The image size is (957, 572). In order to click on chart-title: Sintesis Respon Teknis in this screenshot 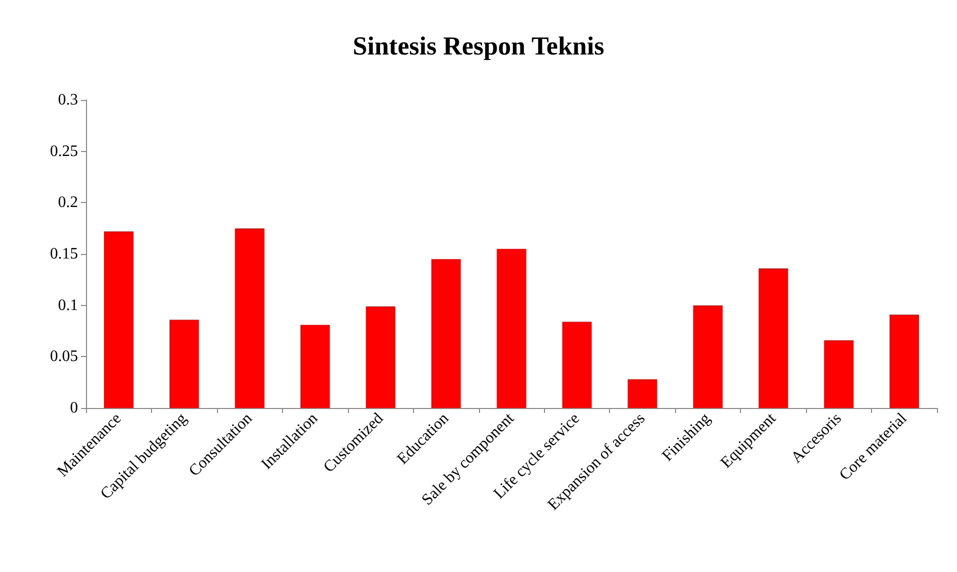, I will do `click(478, 46)`.